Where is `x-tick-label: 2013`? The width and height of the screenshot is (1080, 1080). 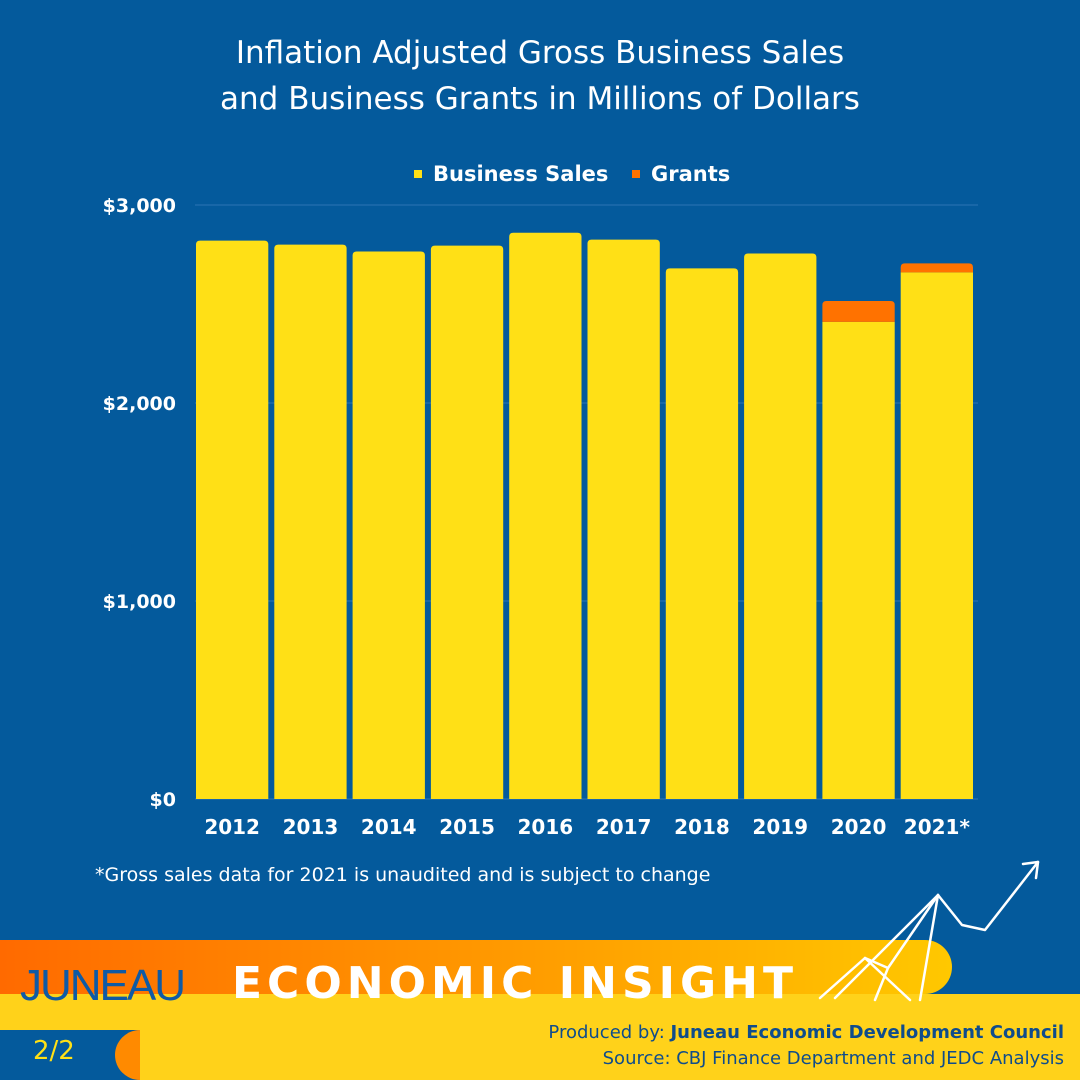
x-tick-label: 2013 is located at coordinates (311, 827).